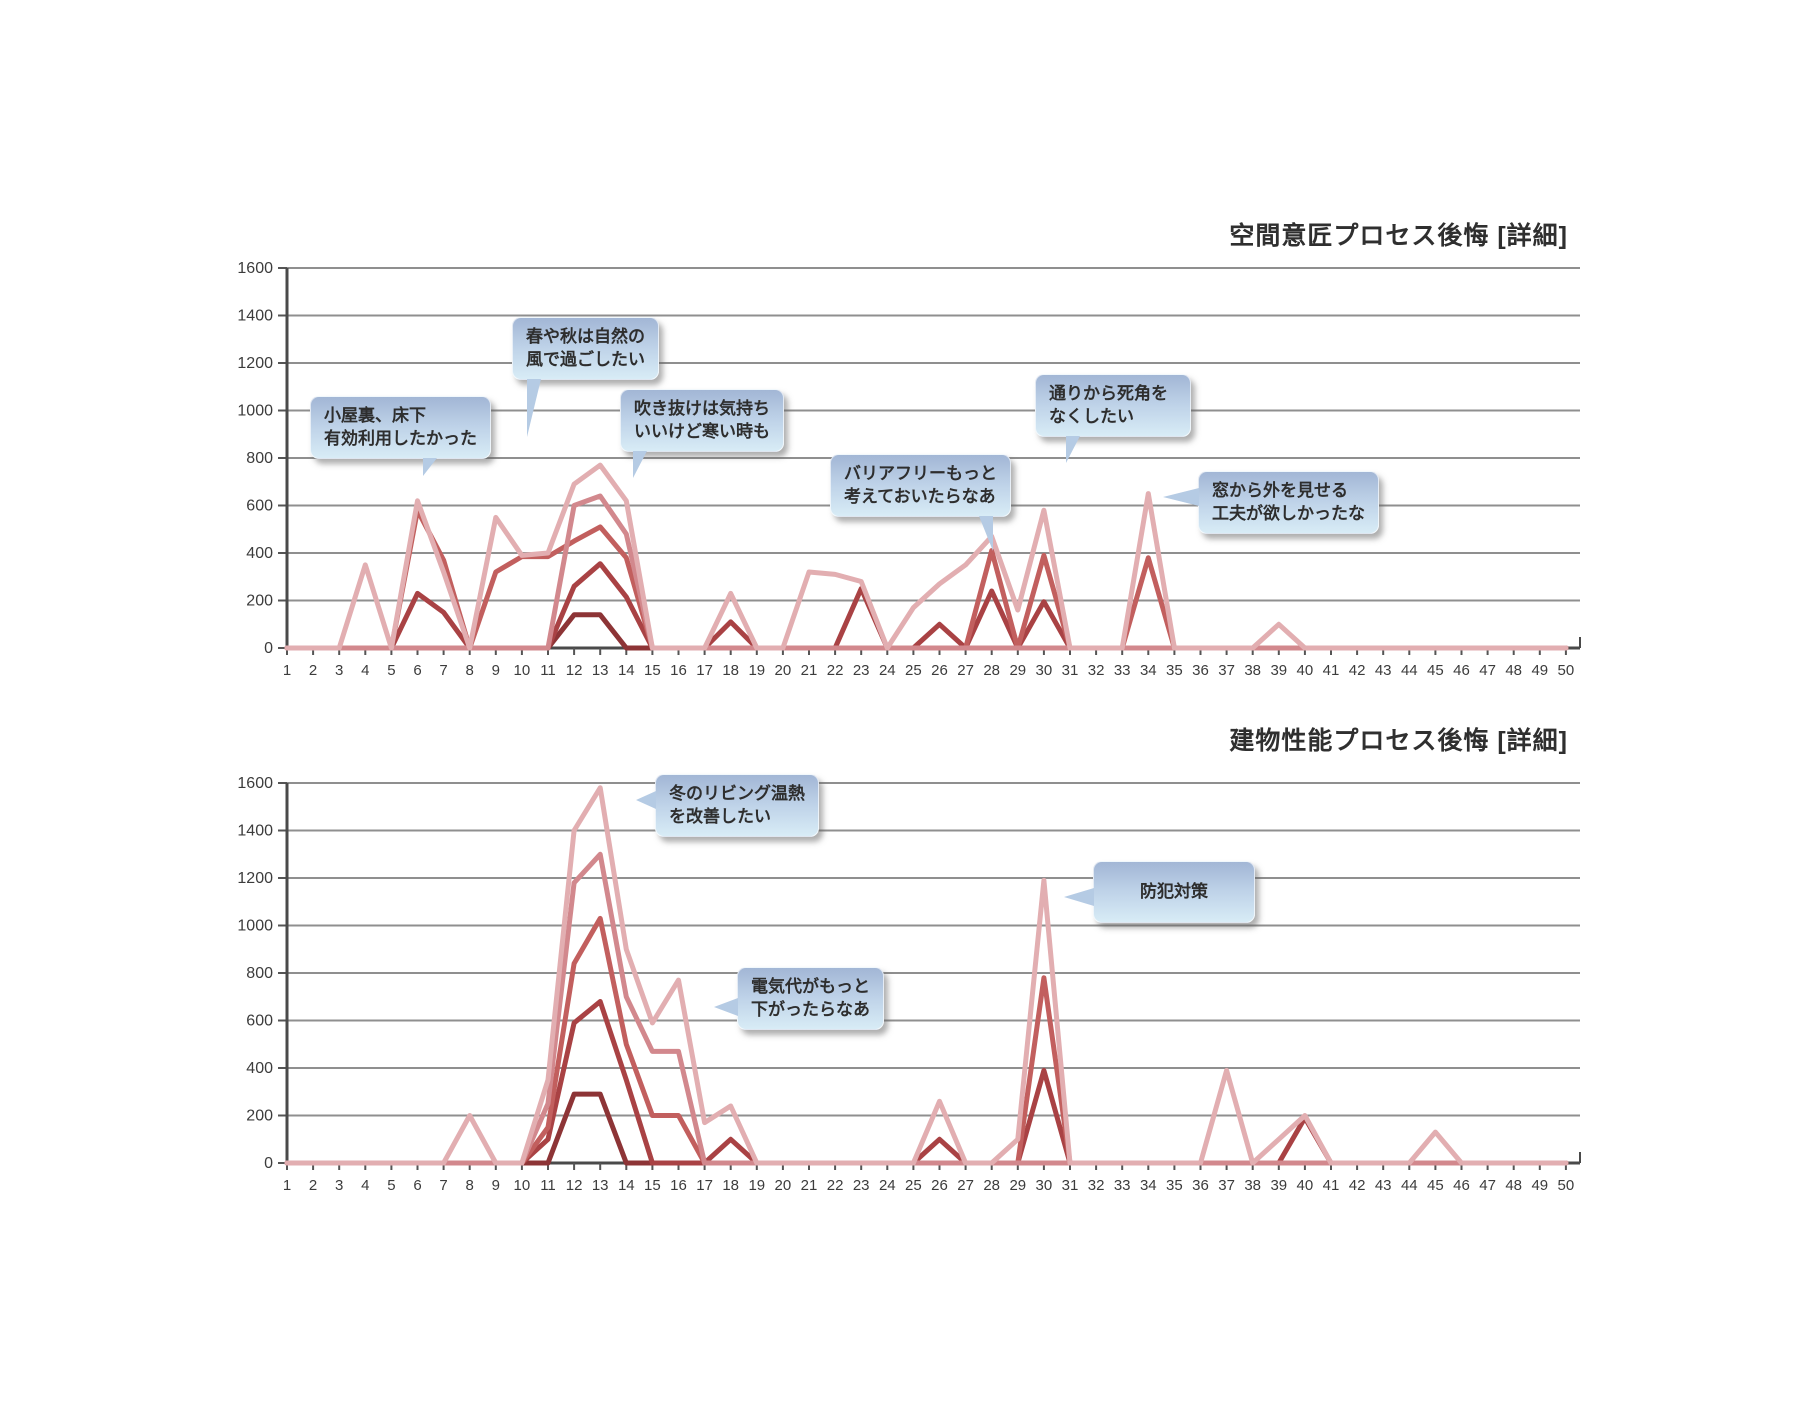  What do you see at coordinates (1566, 1185) in the screenshot?
I see `svg-text: 50` at bounding box center [1566, 1185].